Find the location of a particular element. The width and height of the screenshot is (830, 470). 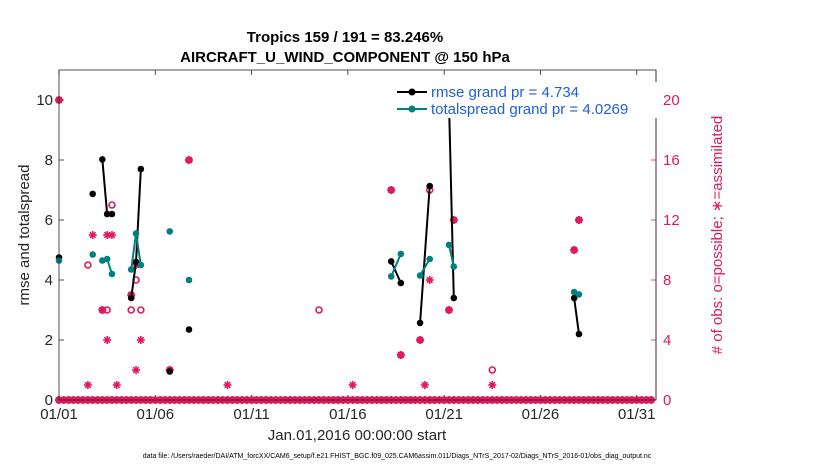

legend-box is located at coordinates (526, 100).